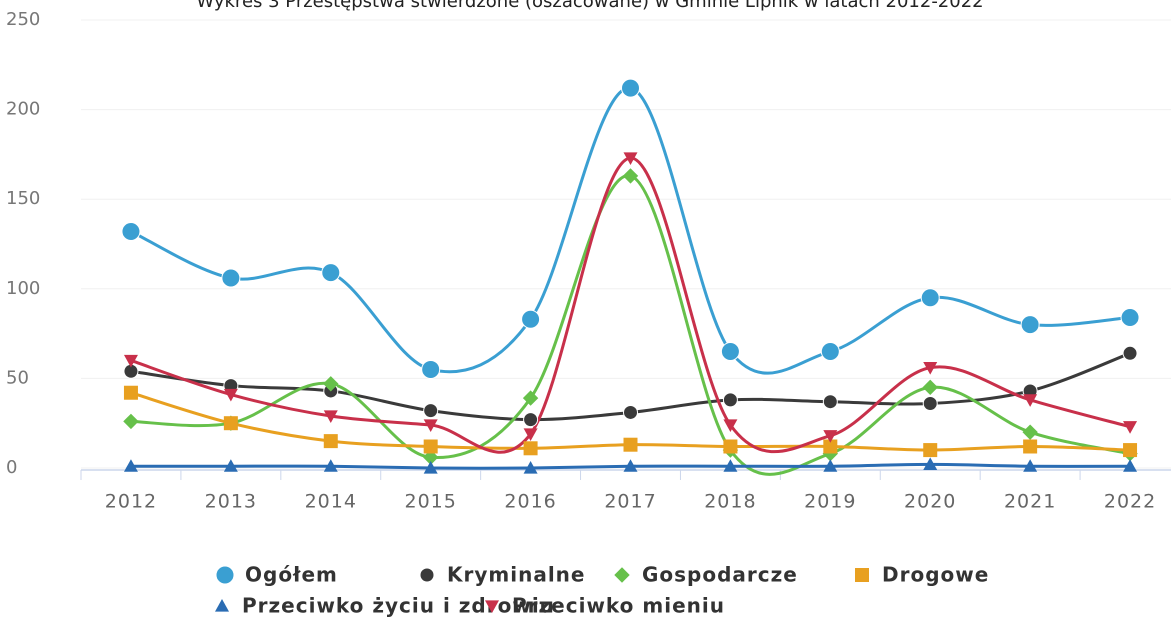 The height and width of the screenshot is (620, 1171). Describe the element at coordinates (516, 575) in the screenshot. I see `legend-label: Kryminalne` at that location.